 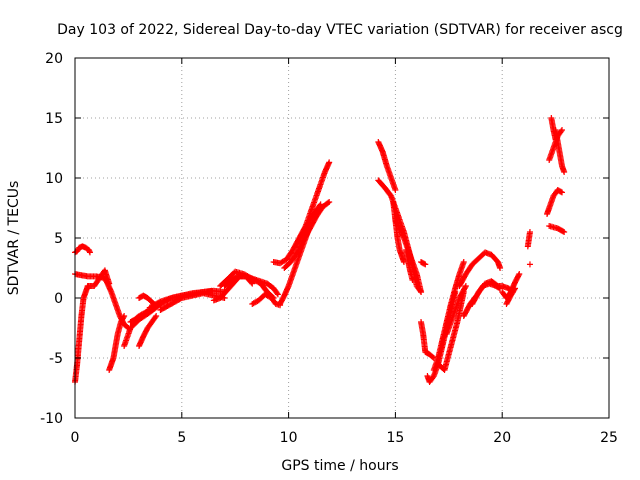 What do you see at coordinates (609, 438) in the screenshot?
I see `x-tick-label: 25` at bounding box center [609, 438].